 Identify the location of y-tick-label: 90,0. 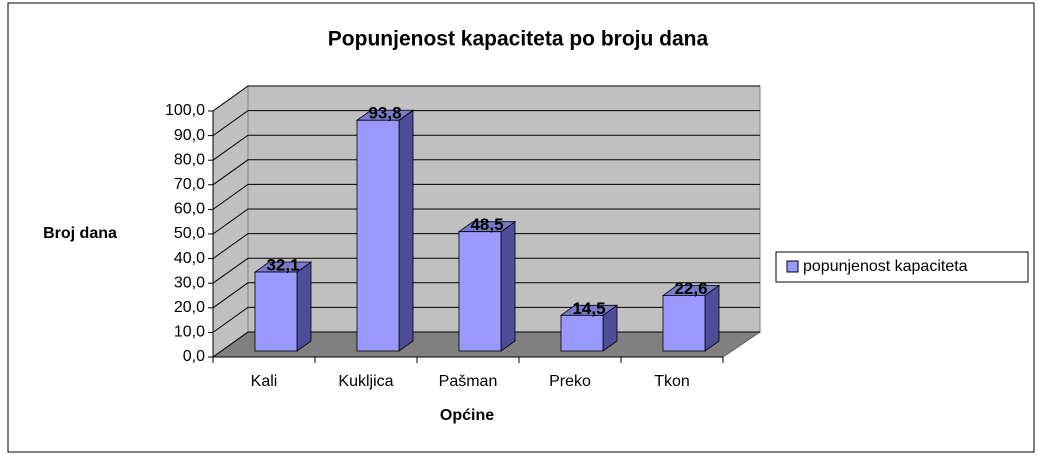
(189, 135).